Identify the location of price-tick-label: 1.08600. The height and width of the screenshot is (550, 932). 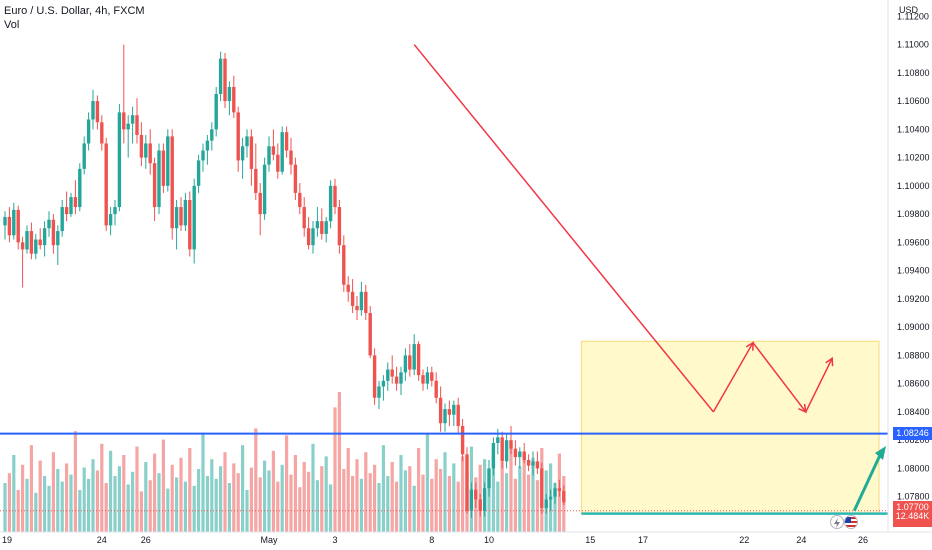
(913, 384).